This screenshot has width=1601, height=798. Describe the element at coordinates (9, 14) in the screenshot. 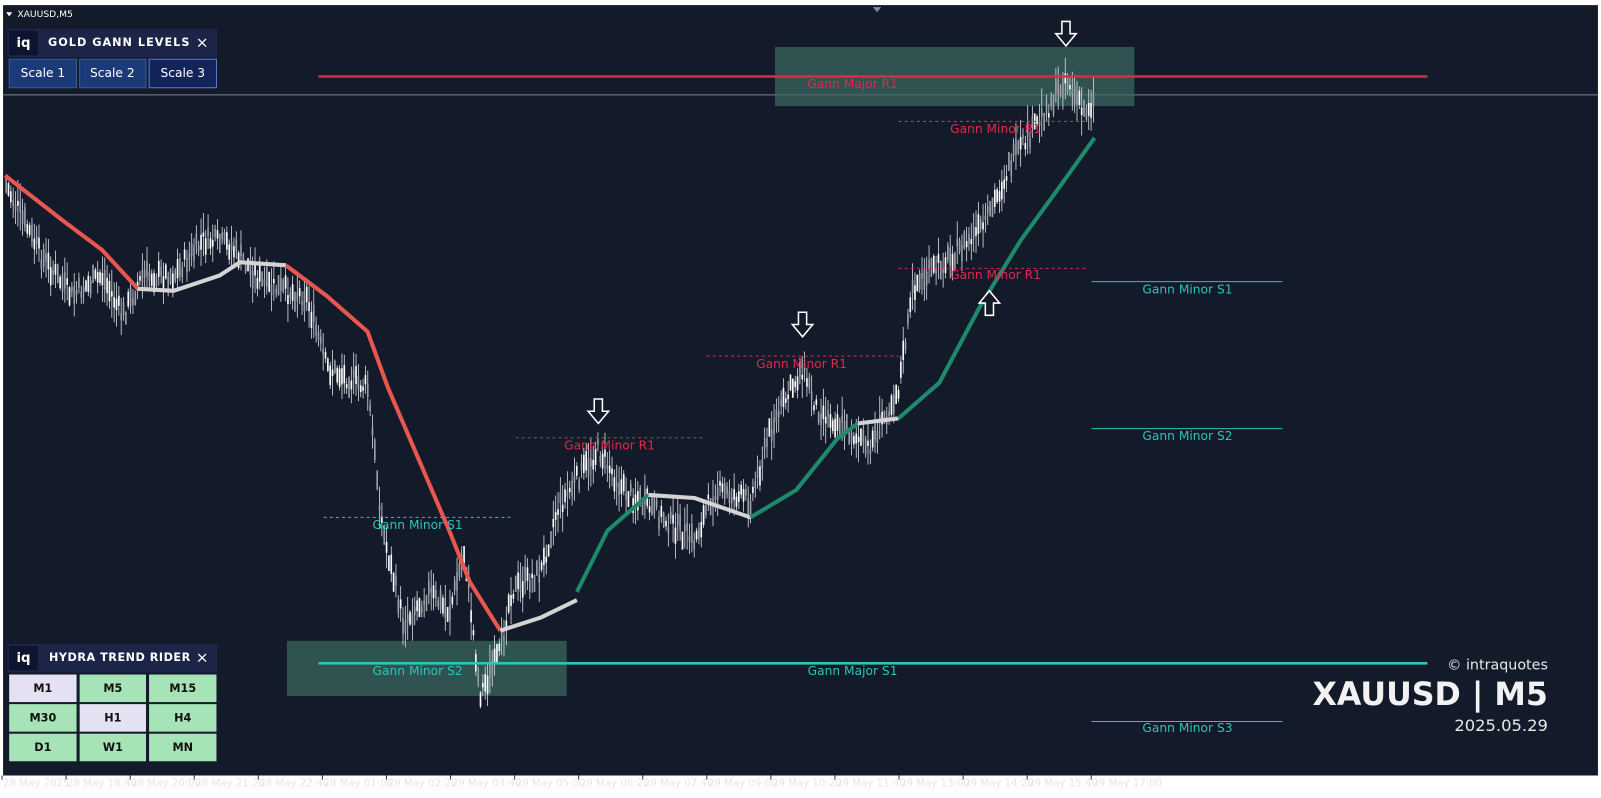

I see `collapse-arrow` at that location.